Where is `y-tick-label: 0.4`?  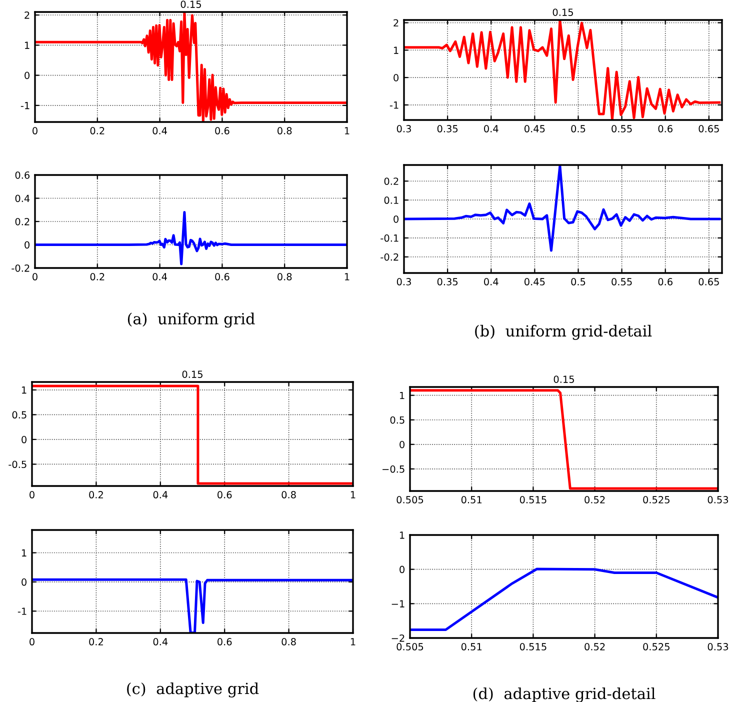 y-tick-label: 0.4 is located at coordinates (22, 198).